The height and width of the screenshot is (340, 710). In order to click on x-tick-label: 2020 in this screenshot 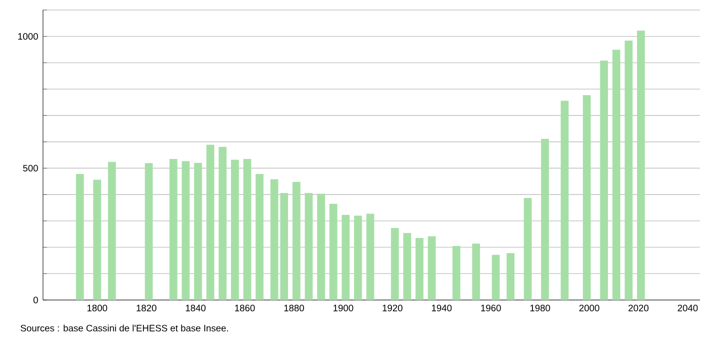, I will do `click(638, 308)`.